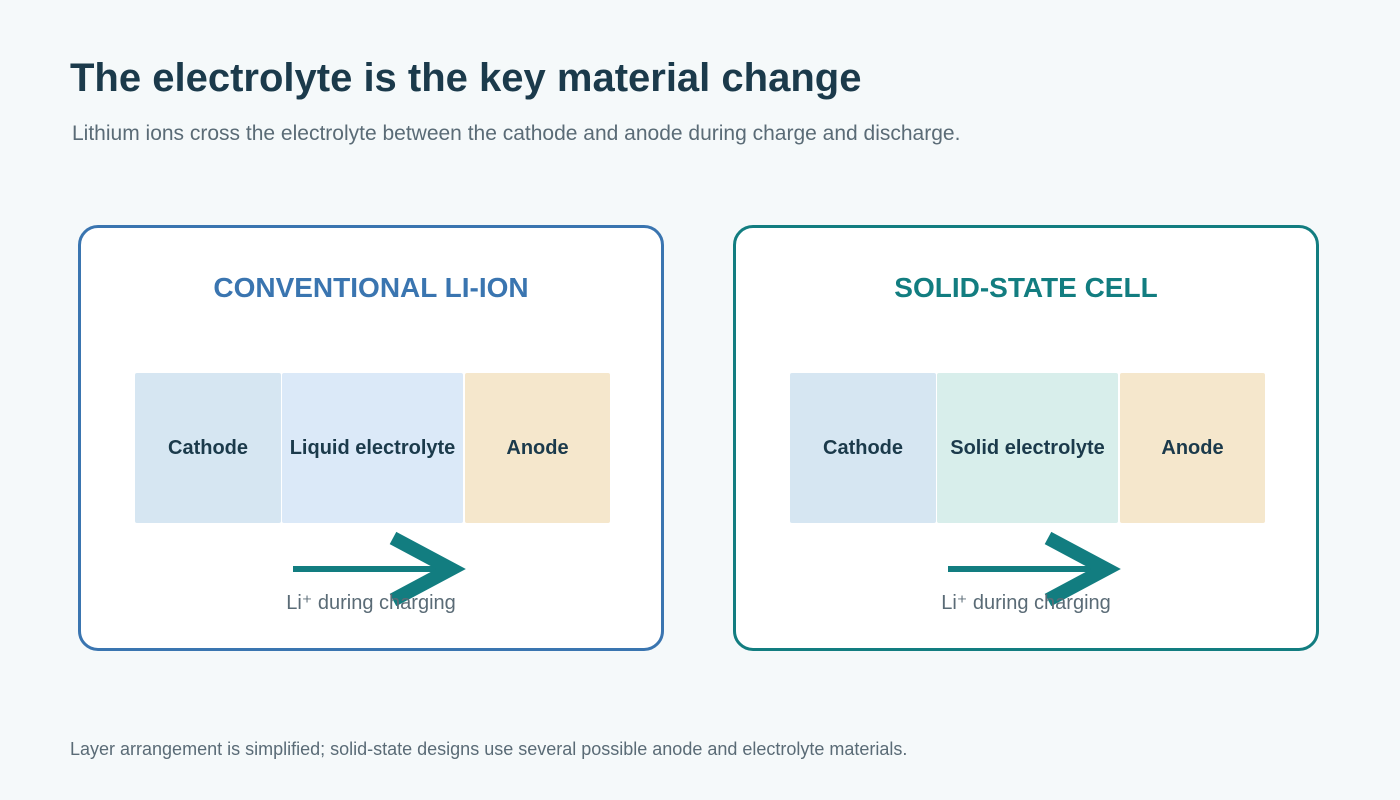 The width and height of the screenshot is (1400, 800). I want to click on layer: Solid electrolyte, so click(1027, 448).